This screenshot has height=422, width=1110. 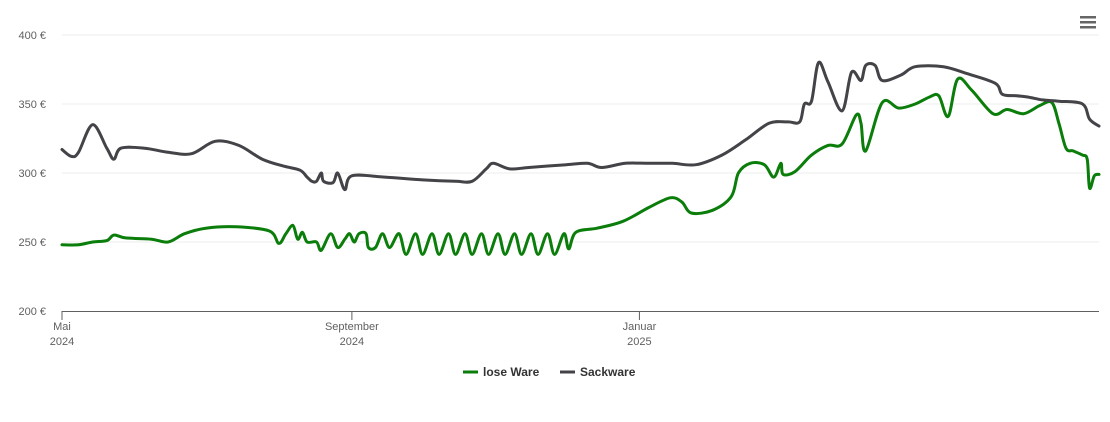 What do you see at coordinates (608, 372) in the screenshot?
I see `legend-label: Sackware` at bounding box center [608, 372].